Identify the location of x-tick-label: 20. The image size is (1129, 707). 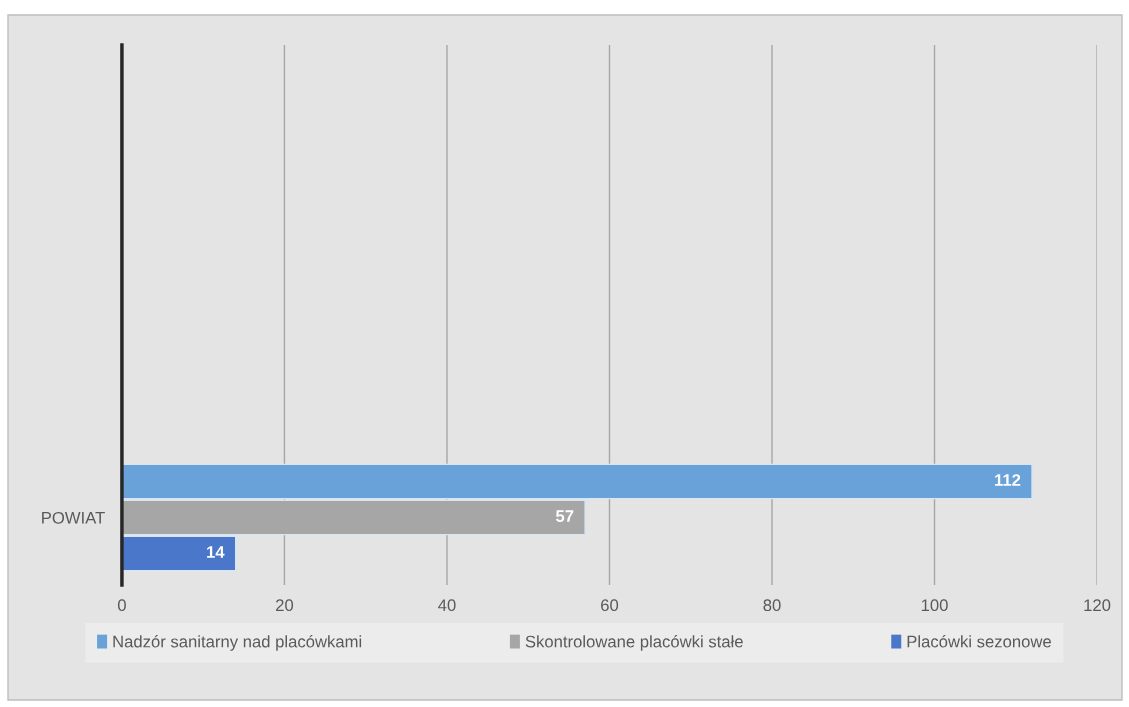
(285, 605).